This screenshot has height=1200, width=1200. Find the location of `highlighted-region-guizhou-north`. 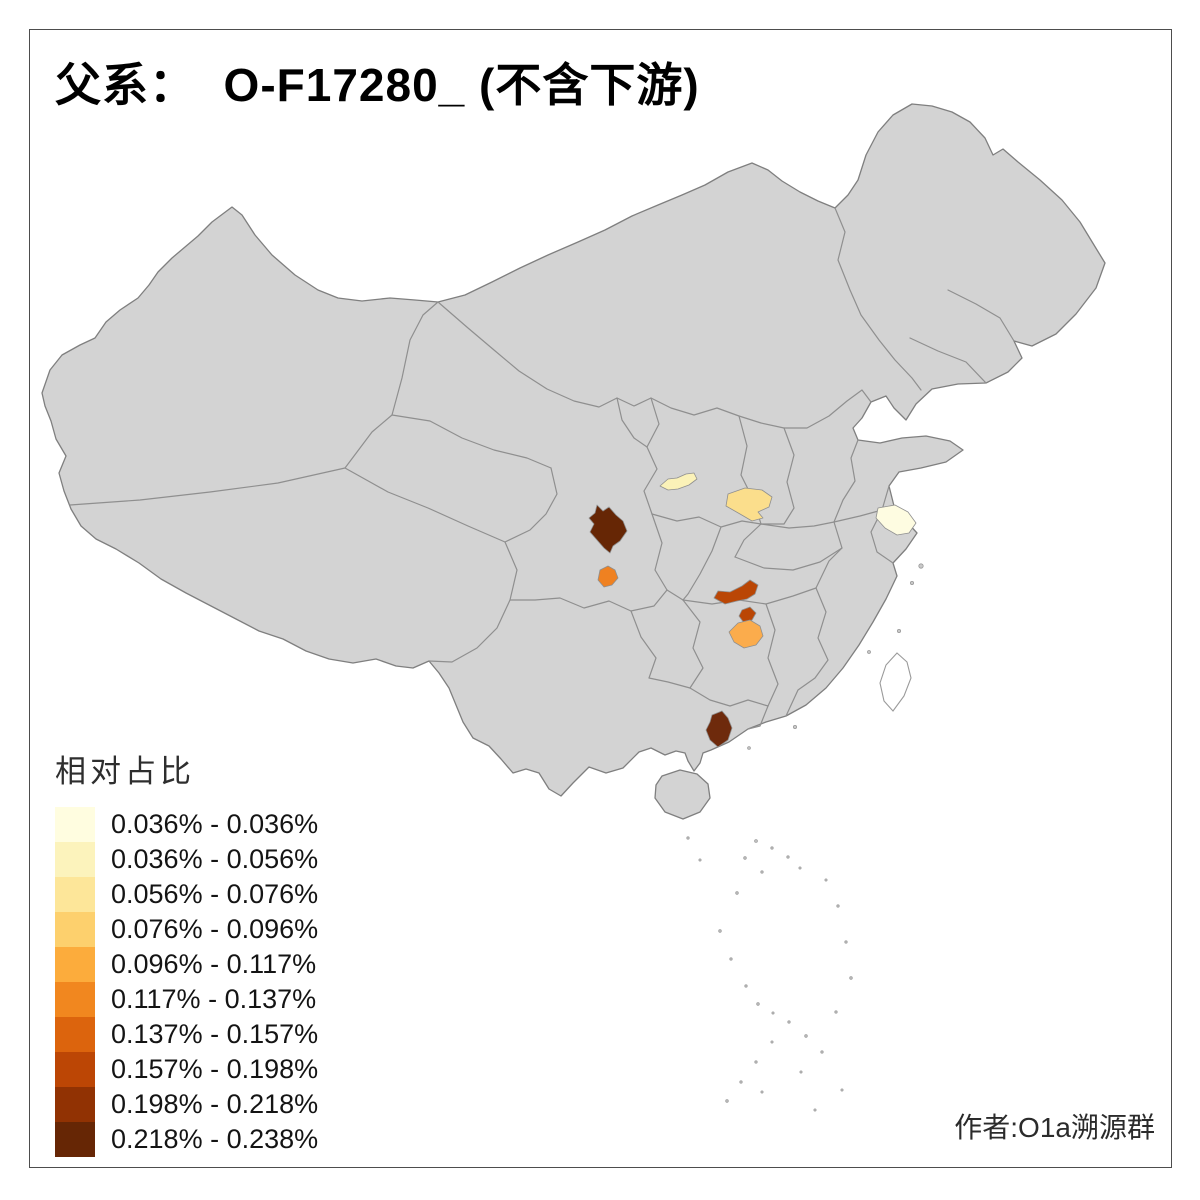

highlighted-region-guizhou-north is located at coordinates (736, 592).